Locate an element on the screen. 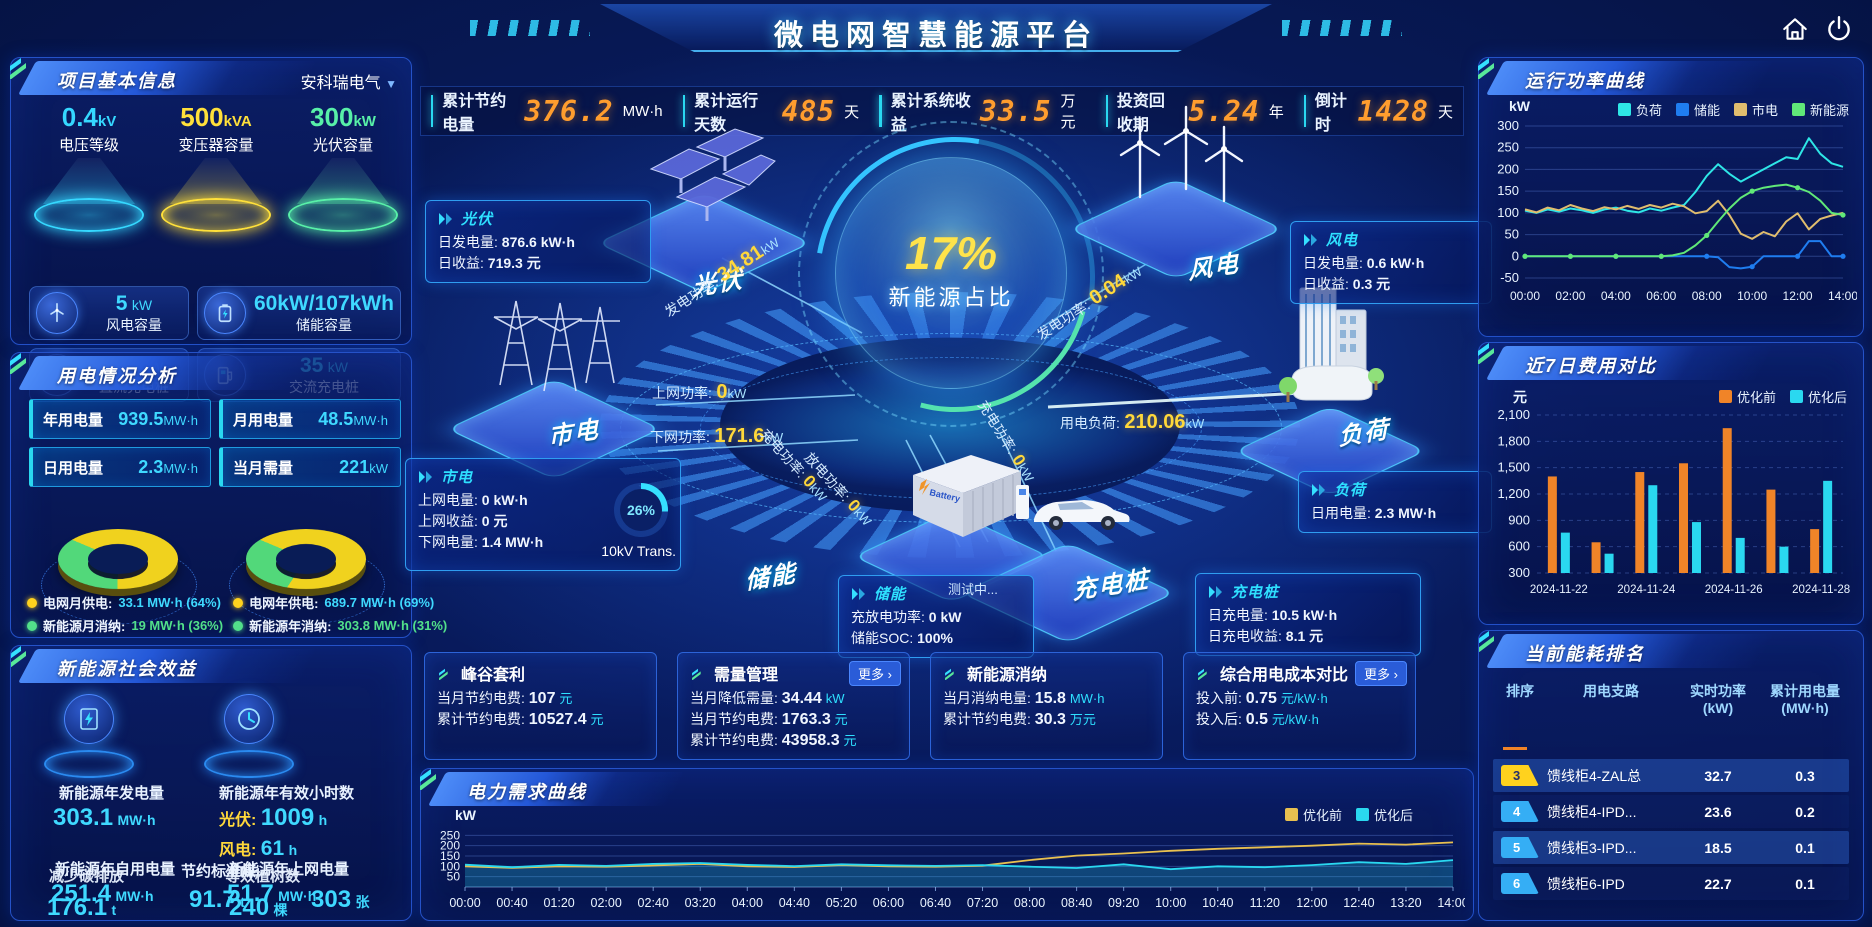 The image size is (1872, 927). month-energy-donut is located at coordinates (118, 558).